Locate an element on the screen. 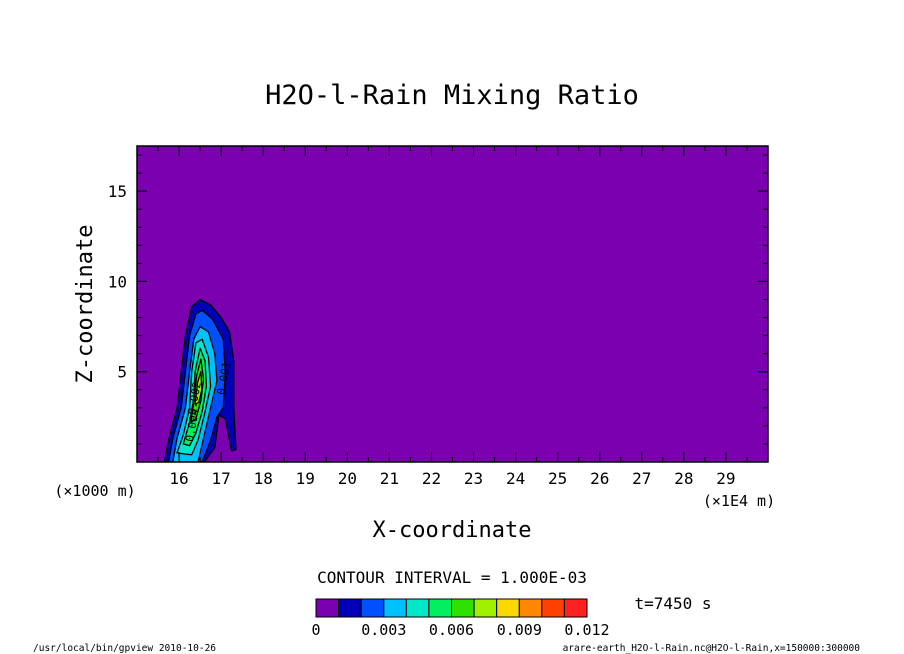 The height and width of the screenshot is (654, 904). y-axis-label: Z-coordinate is located at coordinates (85, 304).